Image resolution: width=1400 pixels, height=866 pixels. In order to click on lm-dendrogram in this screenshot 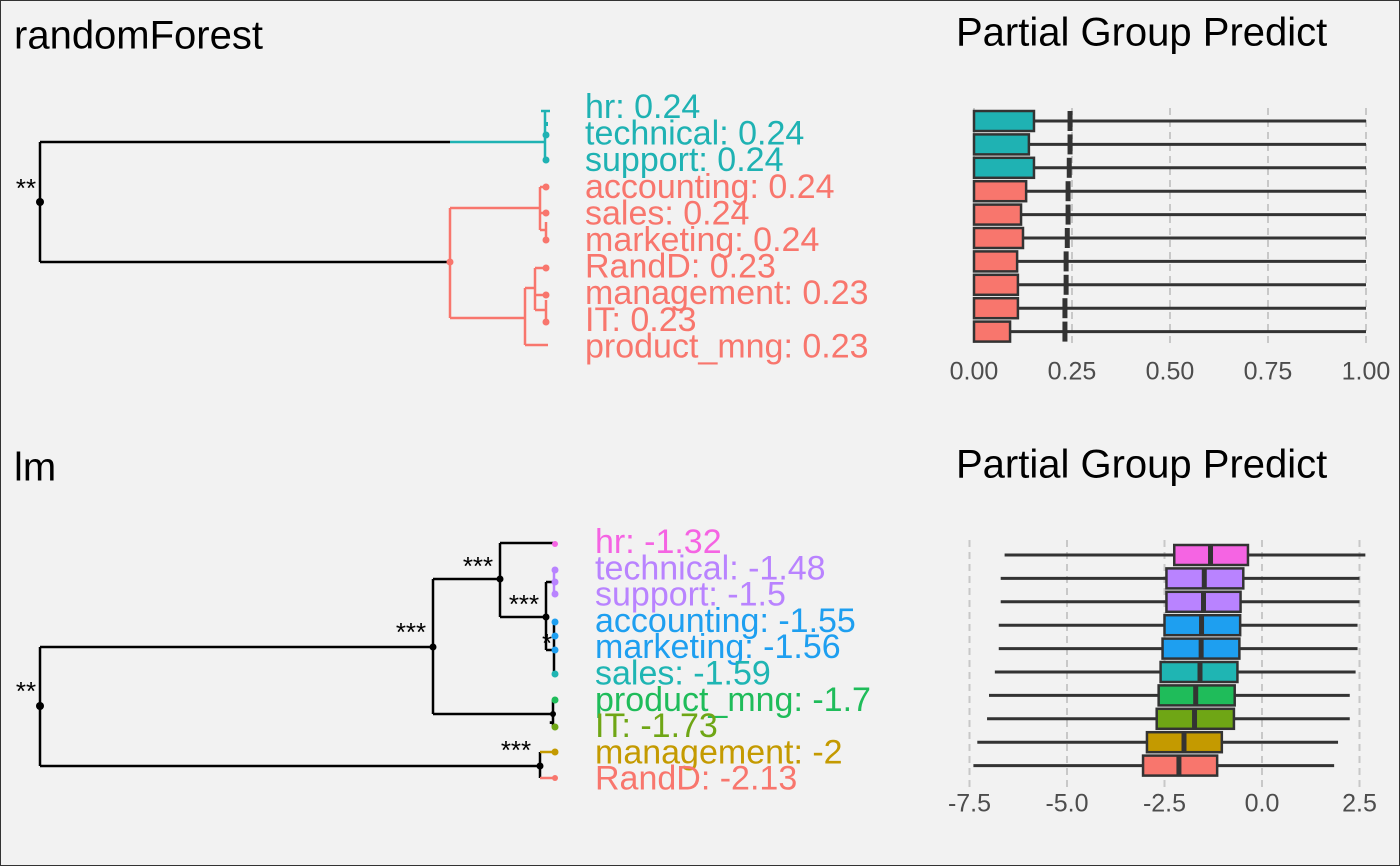, I will do `click(297, 661)`.